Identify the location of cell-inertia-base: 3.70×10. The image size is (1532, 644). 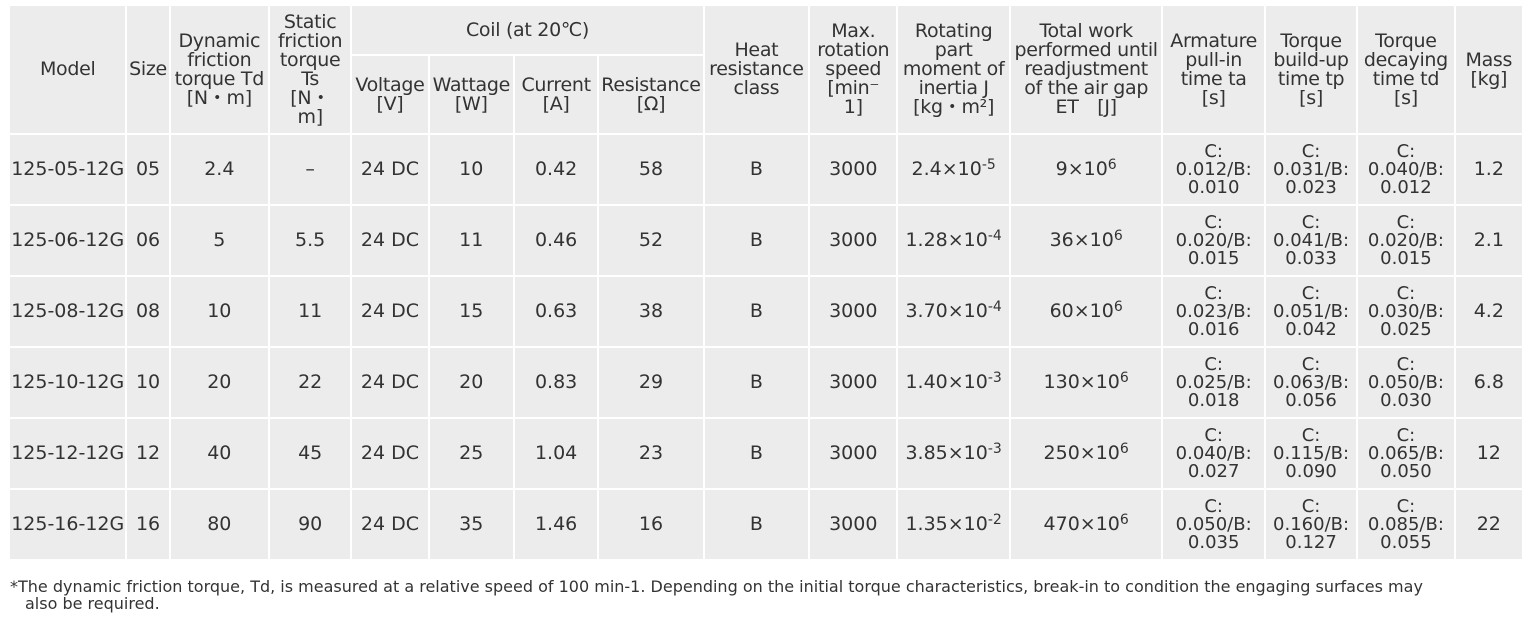
(946, 311).